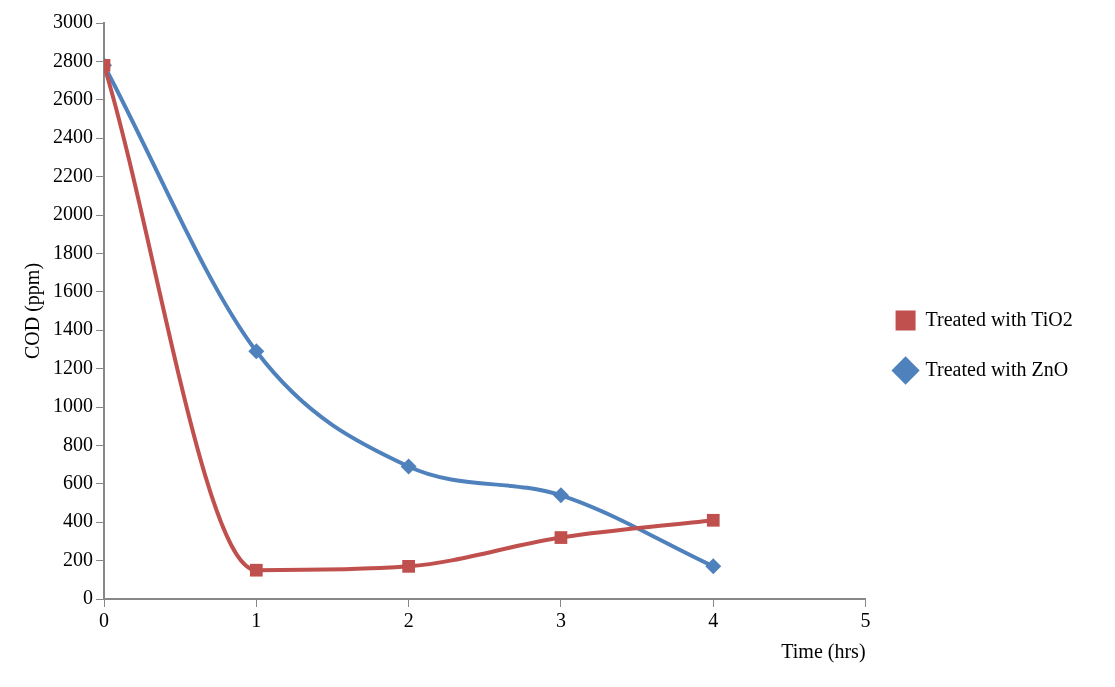 This screenshot has width=1115, height=687. Describe the element at coordinates (104, 620) in the screenshot. I see `x-tick-label: 0` at that location.